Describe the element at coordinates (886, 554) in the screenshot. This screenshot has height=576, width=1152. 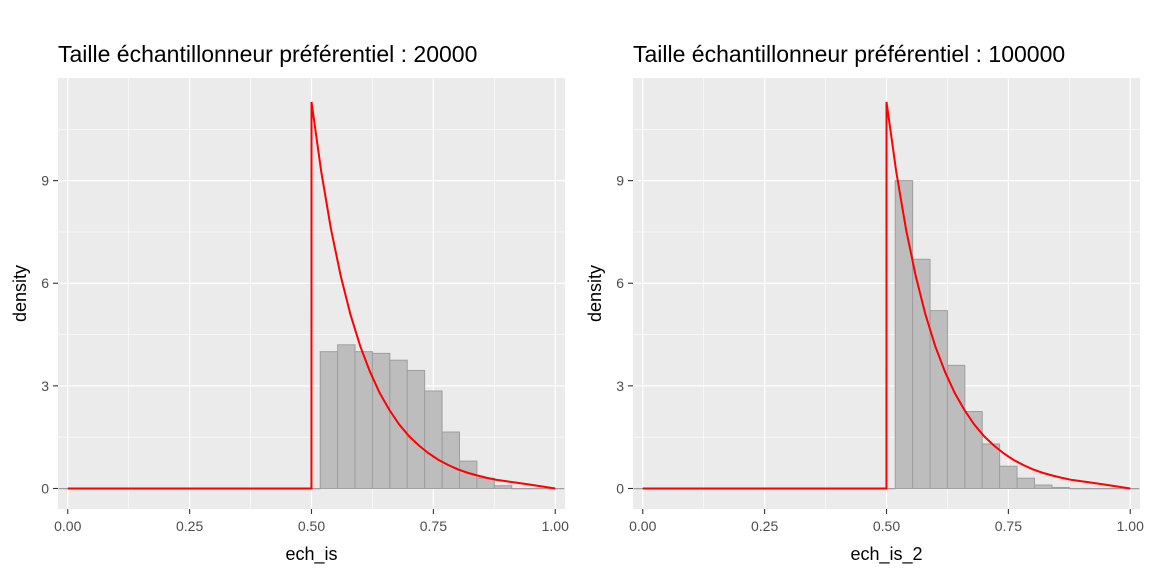
I see `x-axis-title: ech_is_2` at that location.